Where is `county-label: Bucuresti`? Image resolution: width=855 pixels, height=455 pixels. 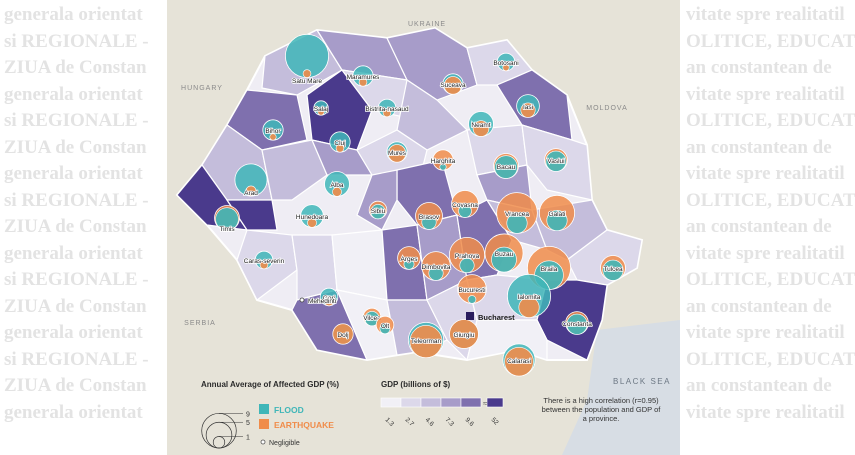
county-label: Bucuresti is located at coordinates (471, 290).